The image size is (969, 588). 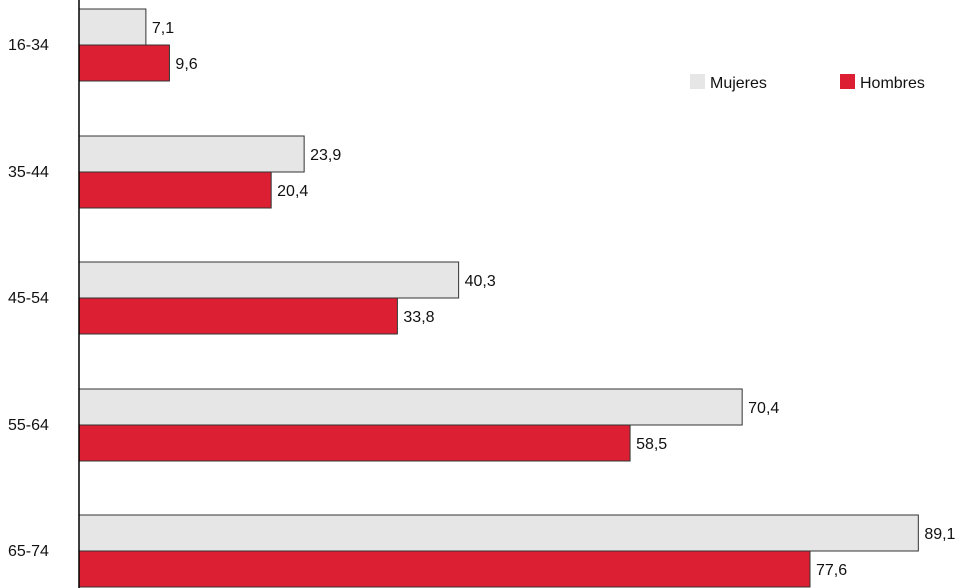 What do you see at coordinates (697, 81) in the screenshot?
I see `legend-swatch-mujeres` at bounding box center [697, 81].